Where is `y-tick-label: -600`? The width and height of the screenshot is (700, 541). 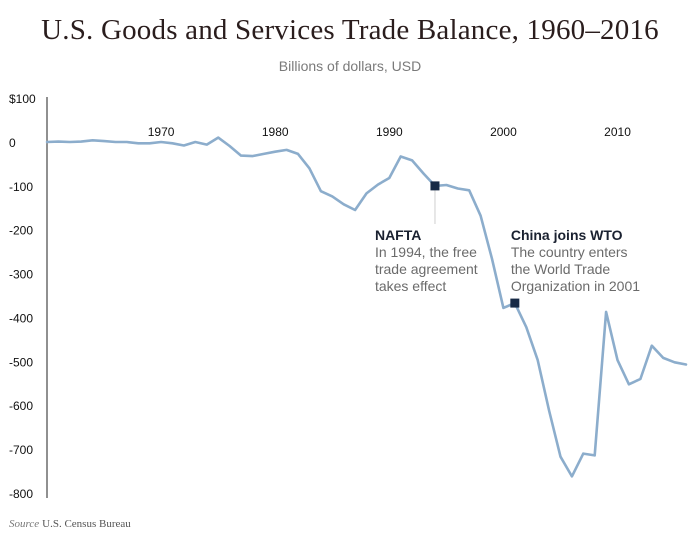 y-tick-label: -600 is located at coordinates (21, 406).